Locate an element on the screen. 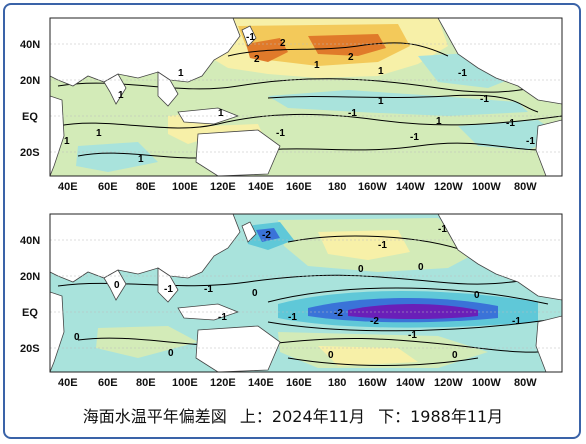 This screenshot has width=586, height=444. caption-bottom: 下：1988年11月 is located at coordinates (441, 416).